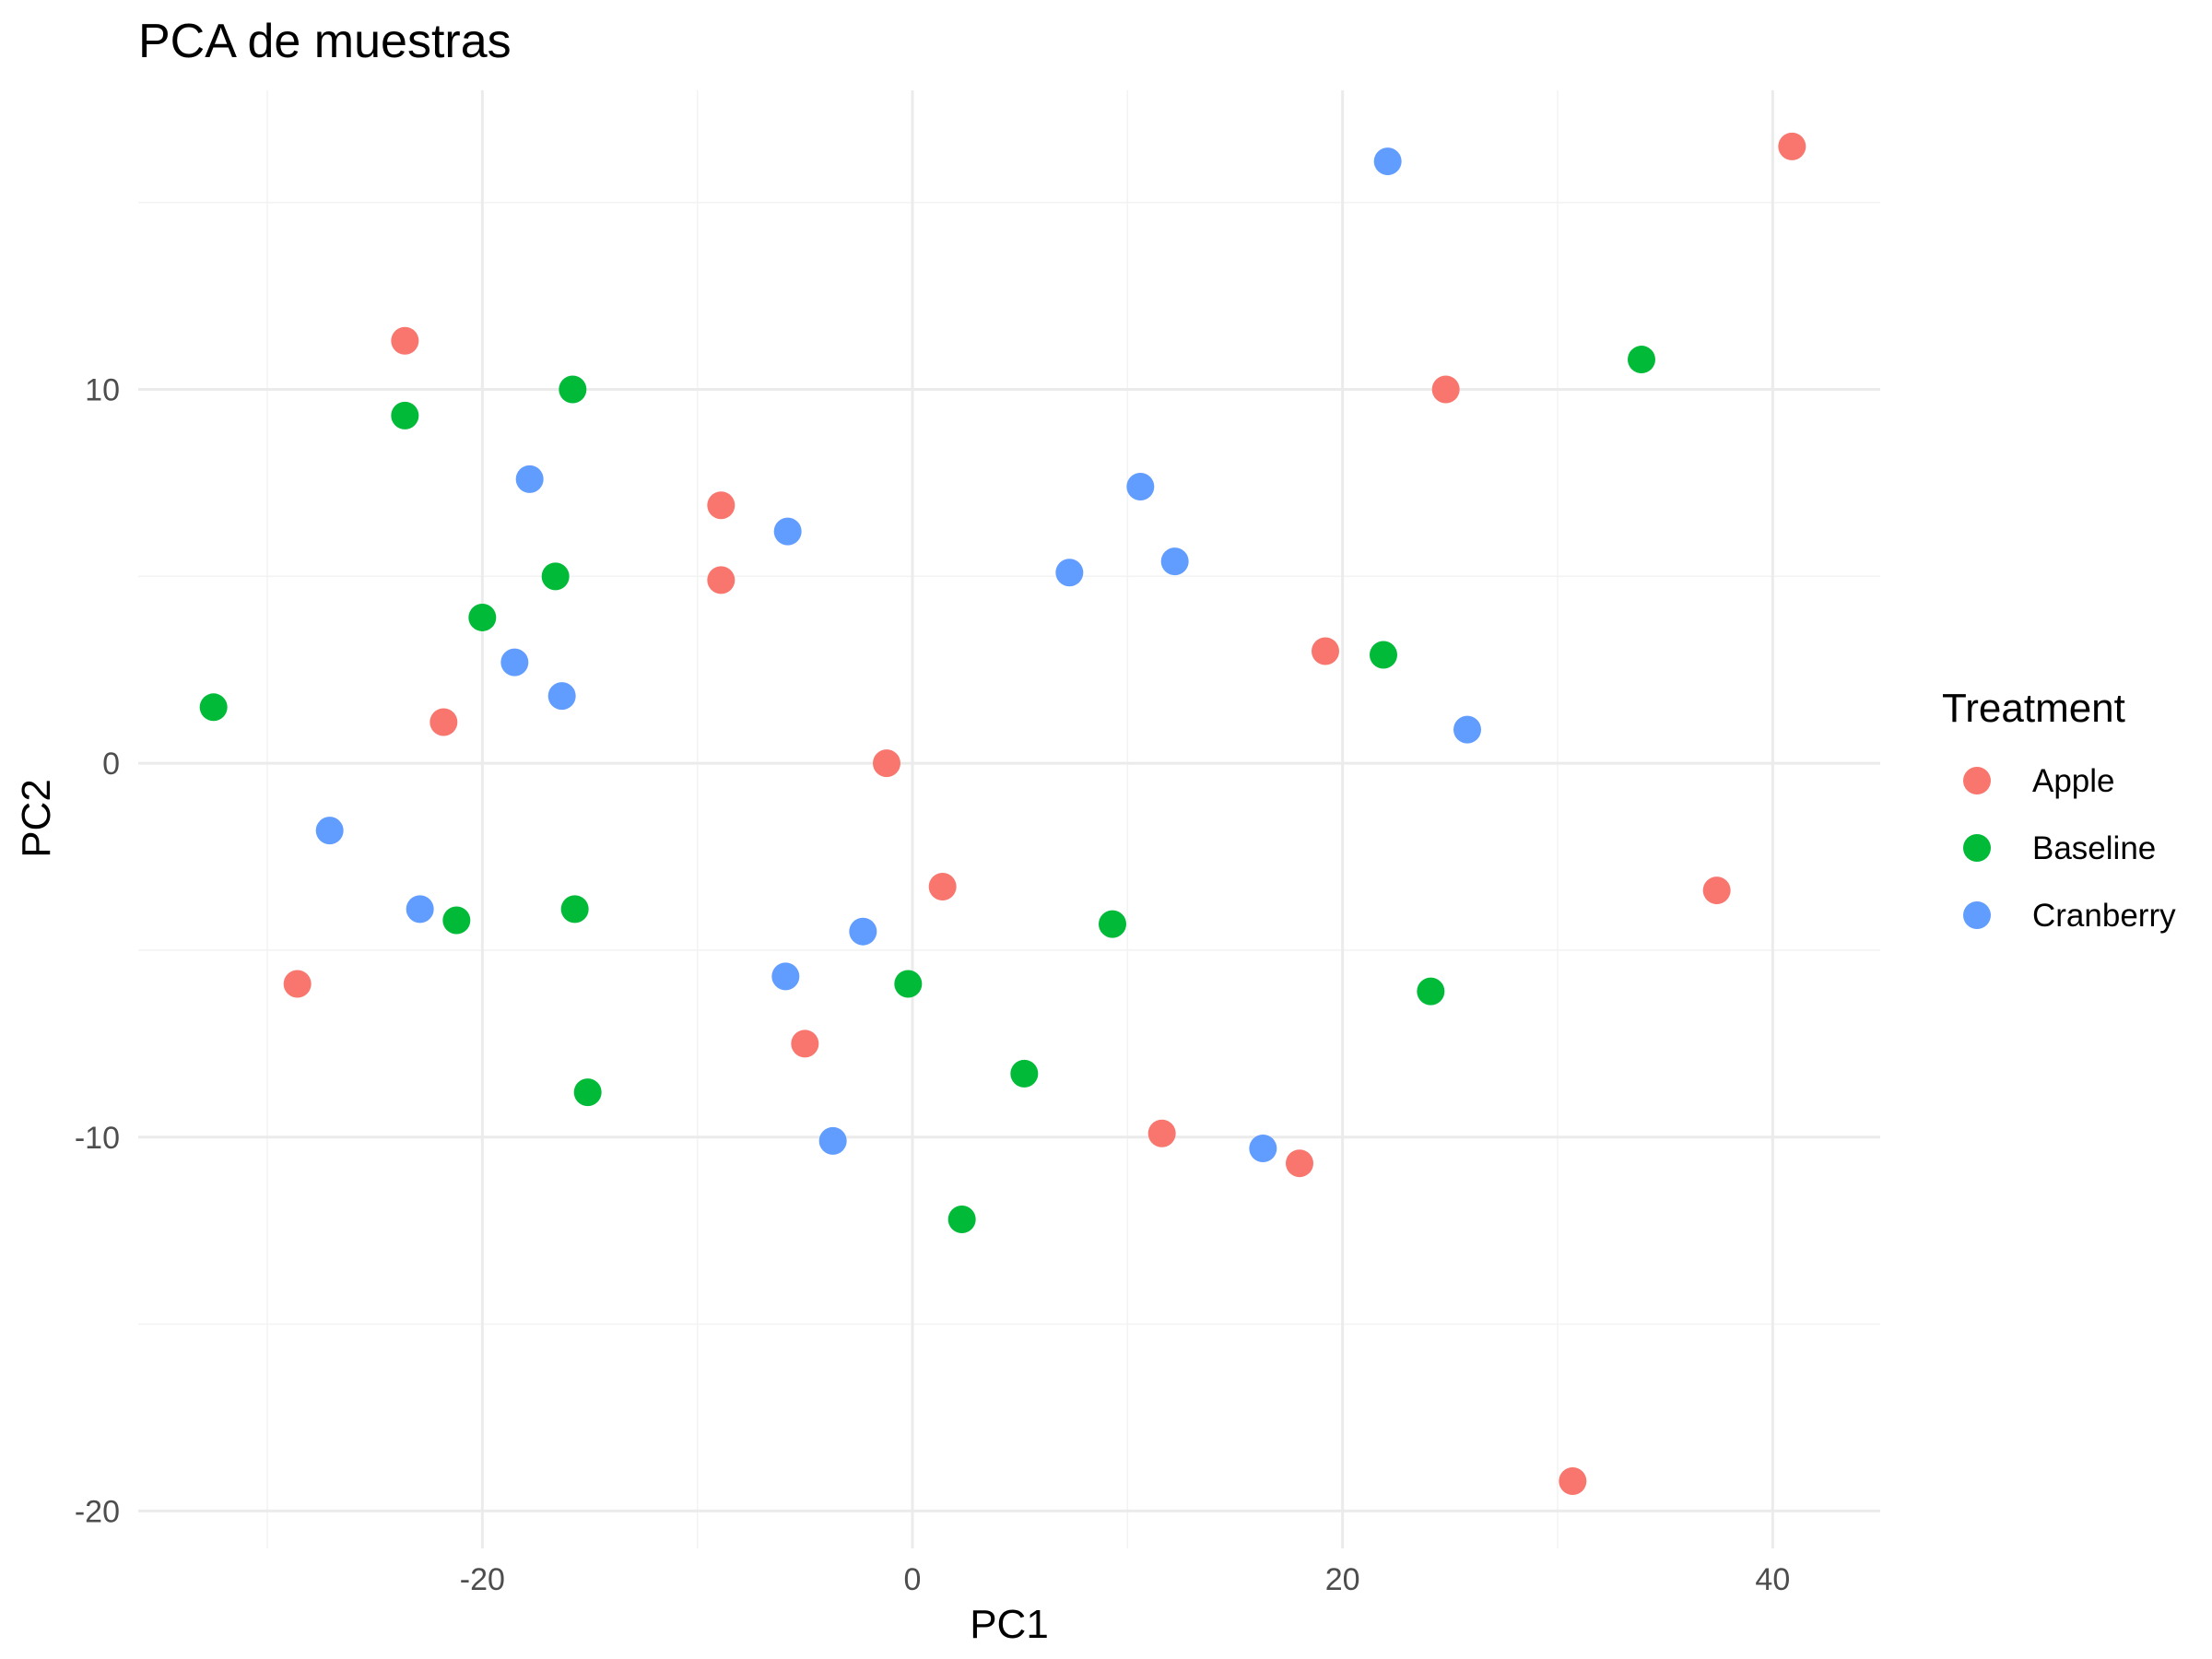  Describe the element at coordinates (1125, 1579) in the screenshot. I see `x-axis-ticks: -20 0 20 40` at that location.